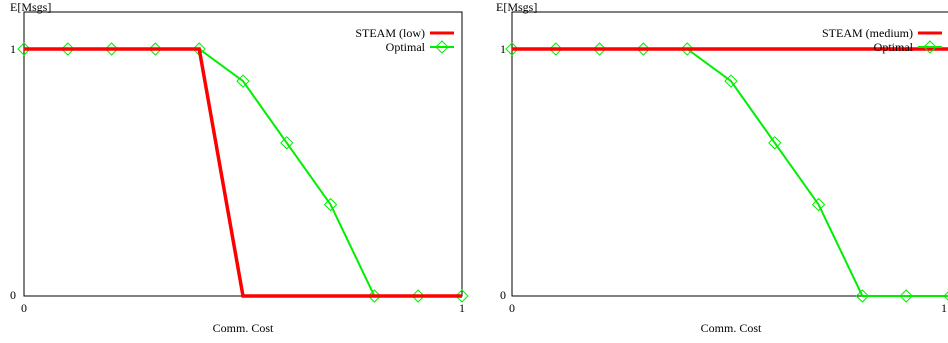  What do you see at coordinates (243, 328) in the screenshot?
I see `x-axis-label-left: Comm. Cost` at bounding box center [243, 328].